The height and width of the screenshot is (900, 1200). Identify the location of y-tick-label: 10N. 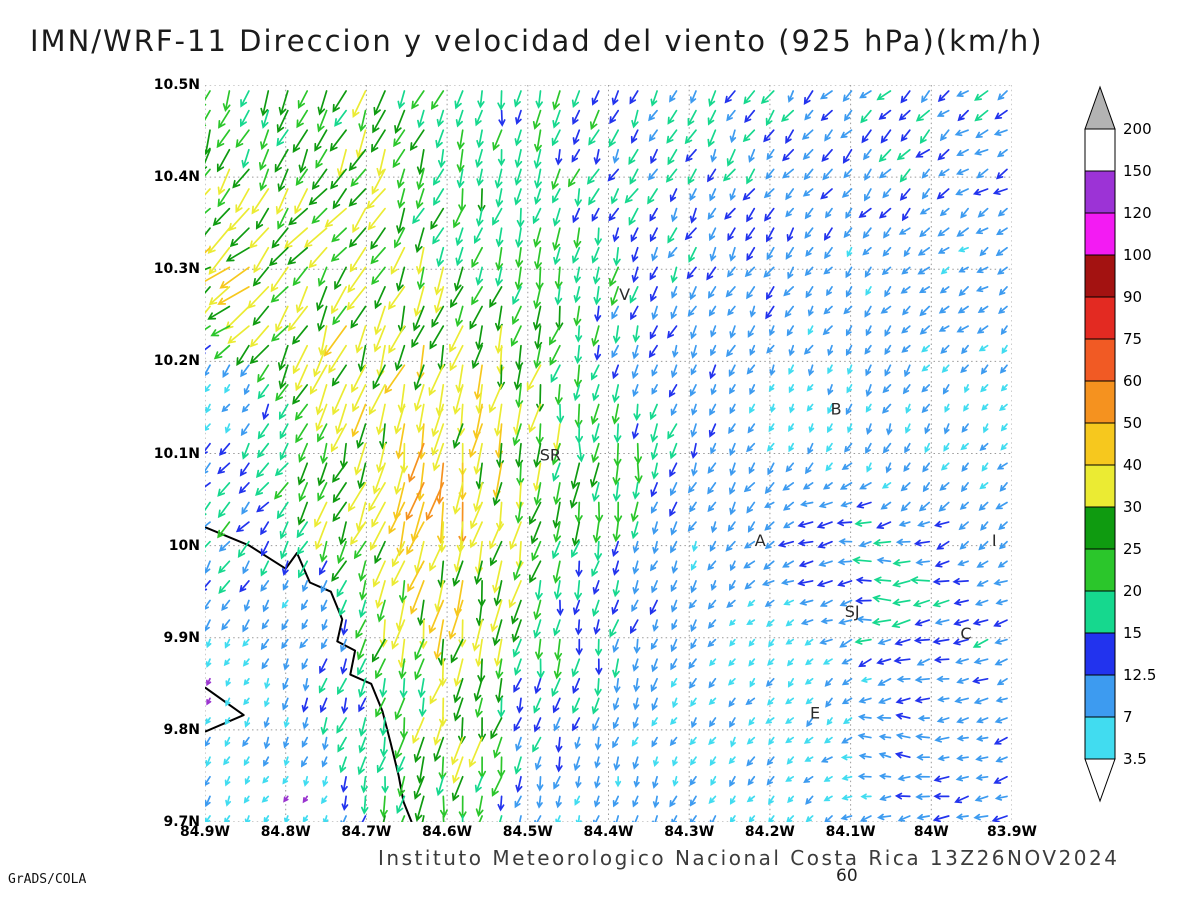
(184, 545).